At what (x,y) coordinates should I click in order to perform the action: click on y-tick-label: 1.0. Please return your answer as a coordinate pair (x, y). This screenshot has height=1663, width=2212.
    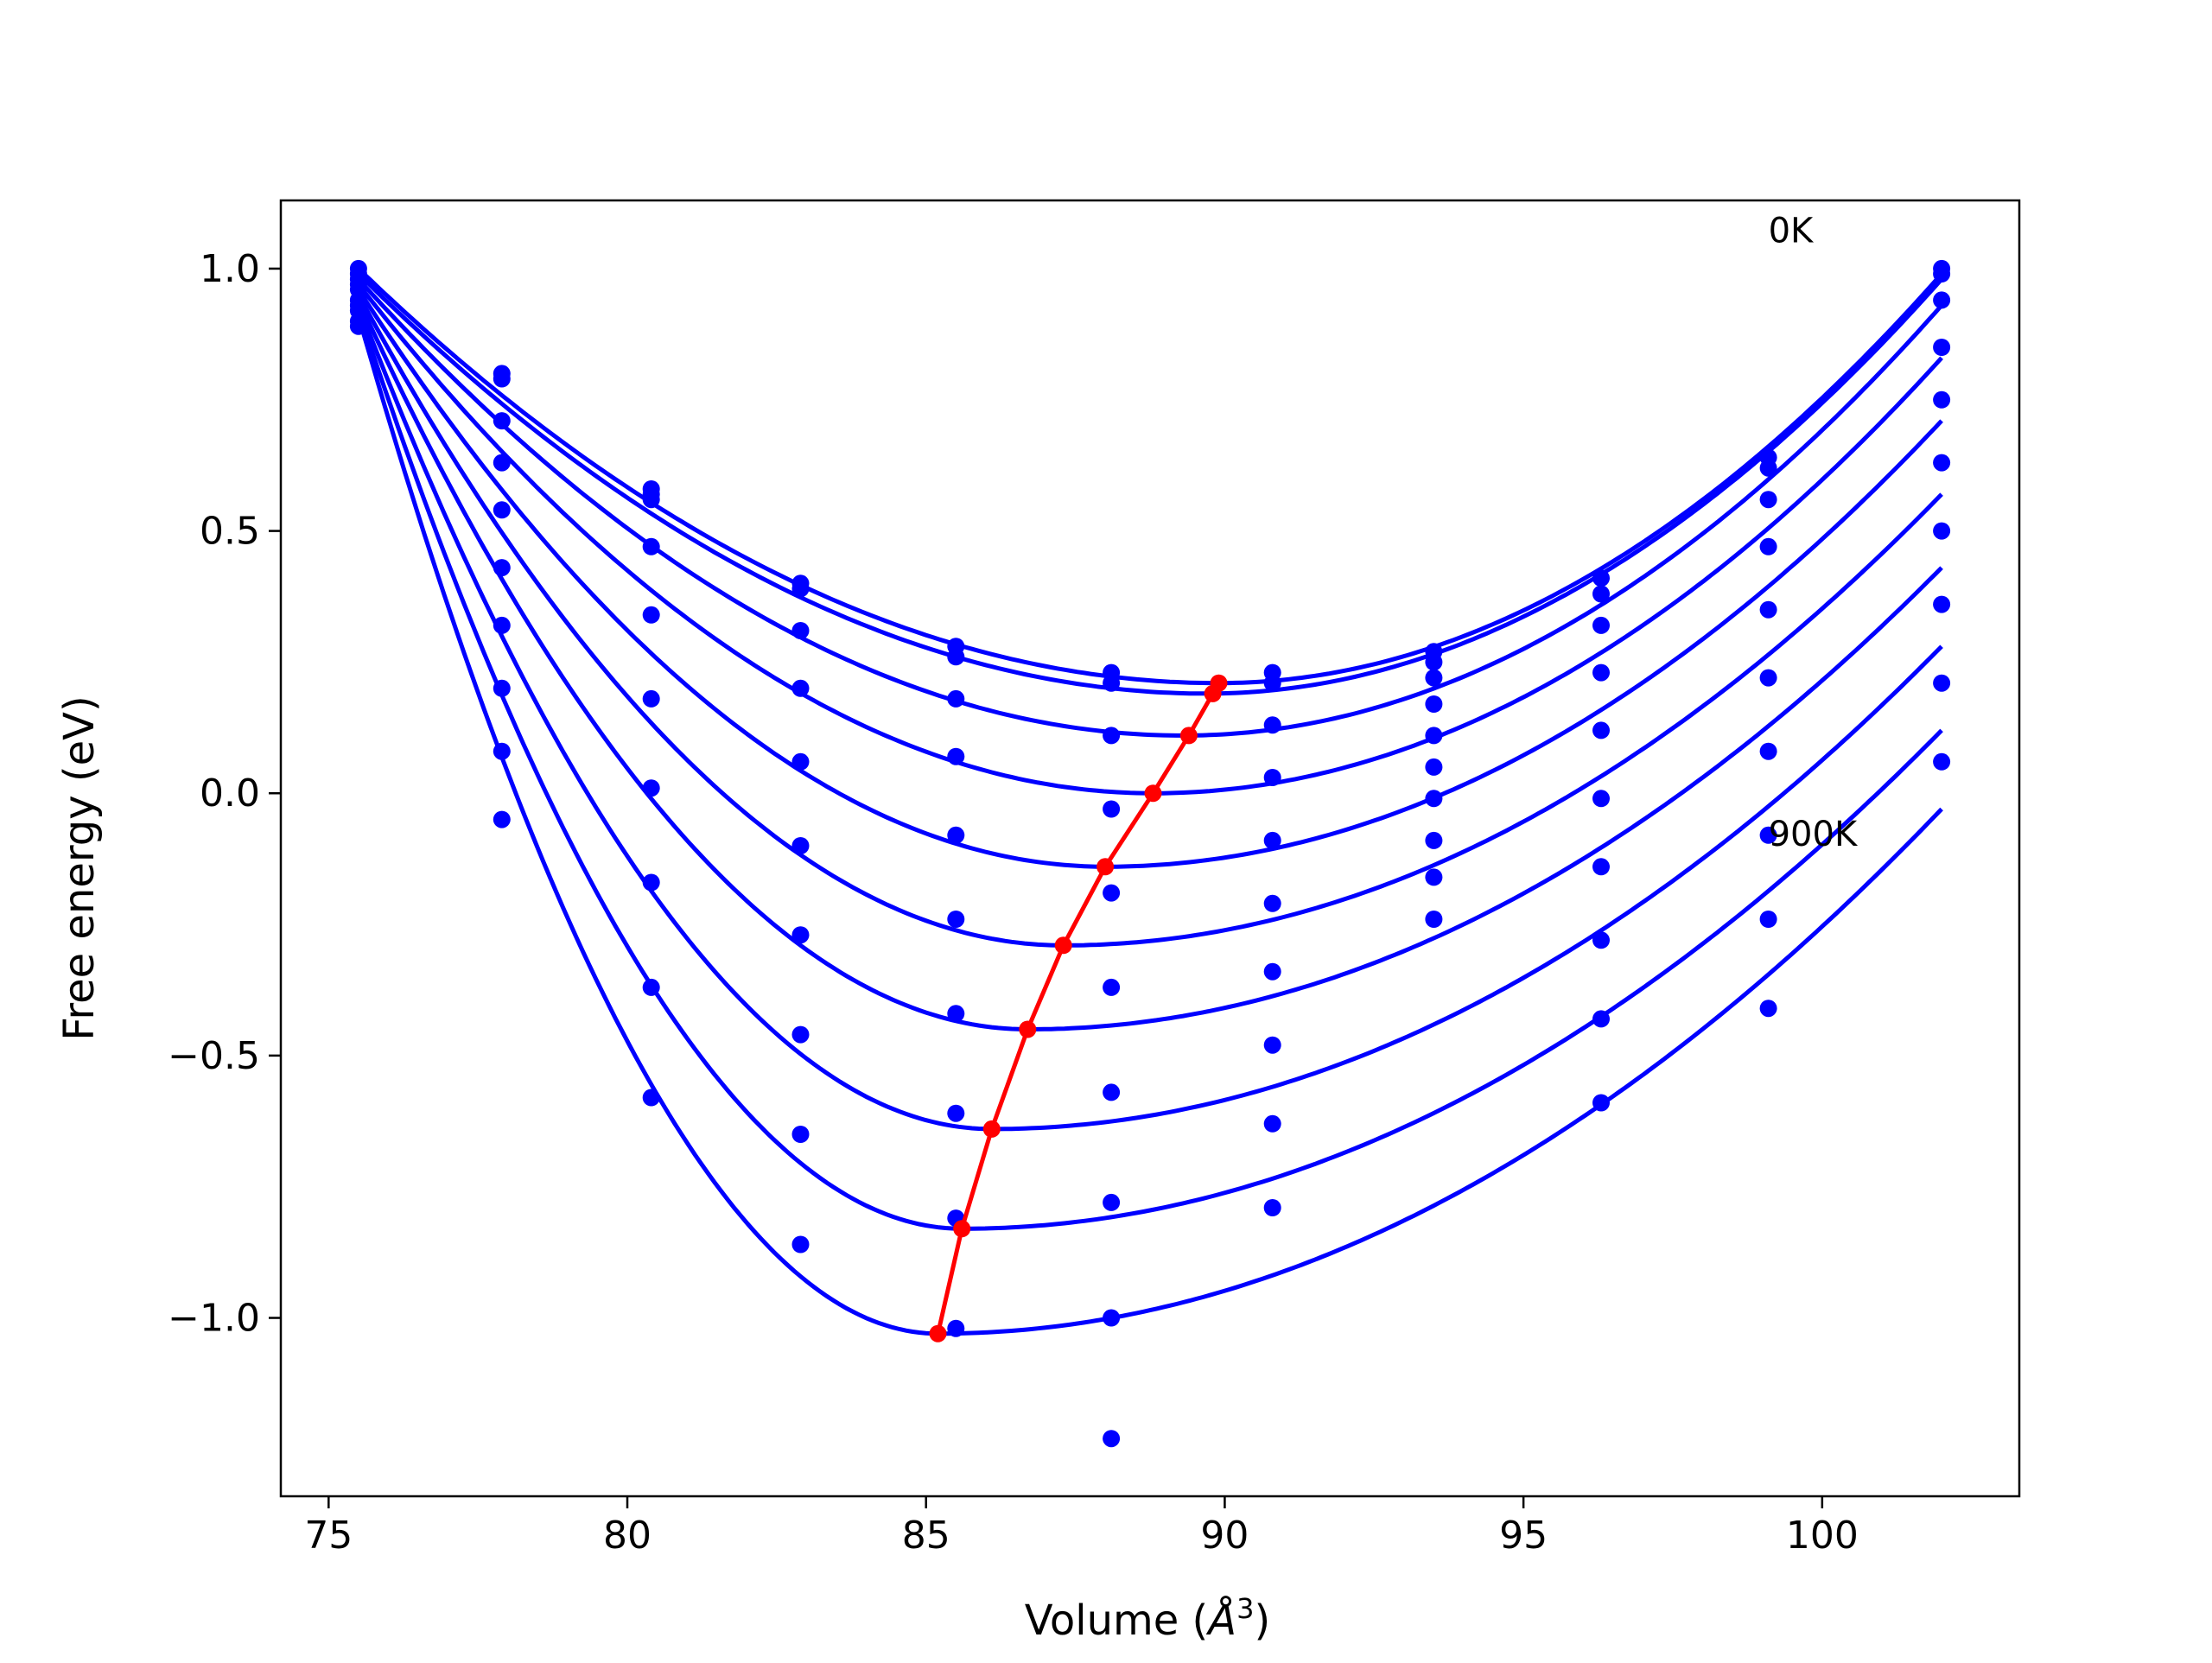
    Looking at the image, I should click on (230, 269).